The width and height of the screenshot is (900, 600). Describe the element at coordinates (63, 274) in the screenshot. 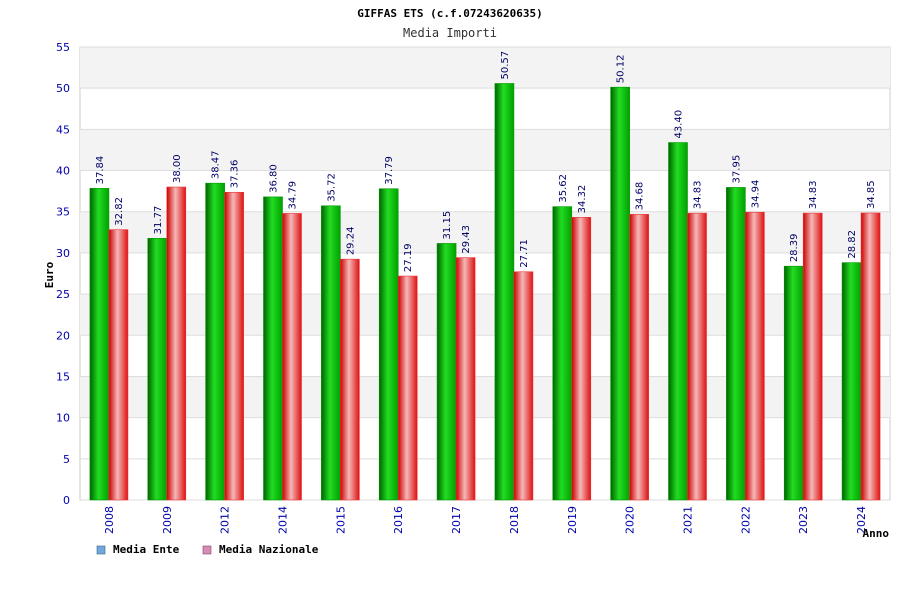

I see `y-axis-ticks: 0 5 10 15 20 25 30 35 40 45 50 55` at that location.